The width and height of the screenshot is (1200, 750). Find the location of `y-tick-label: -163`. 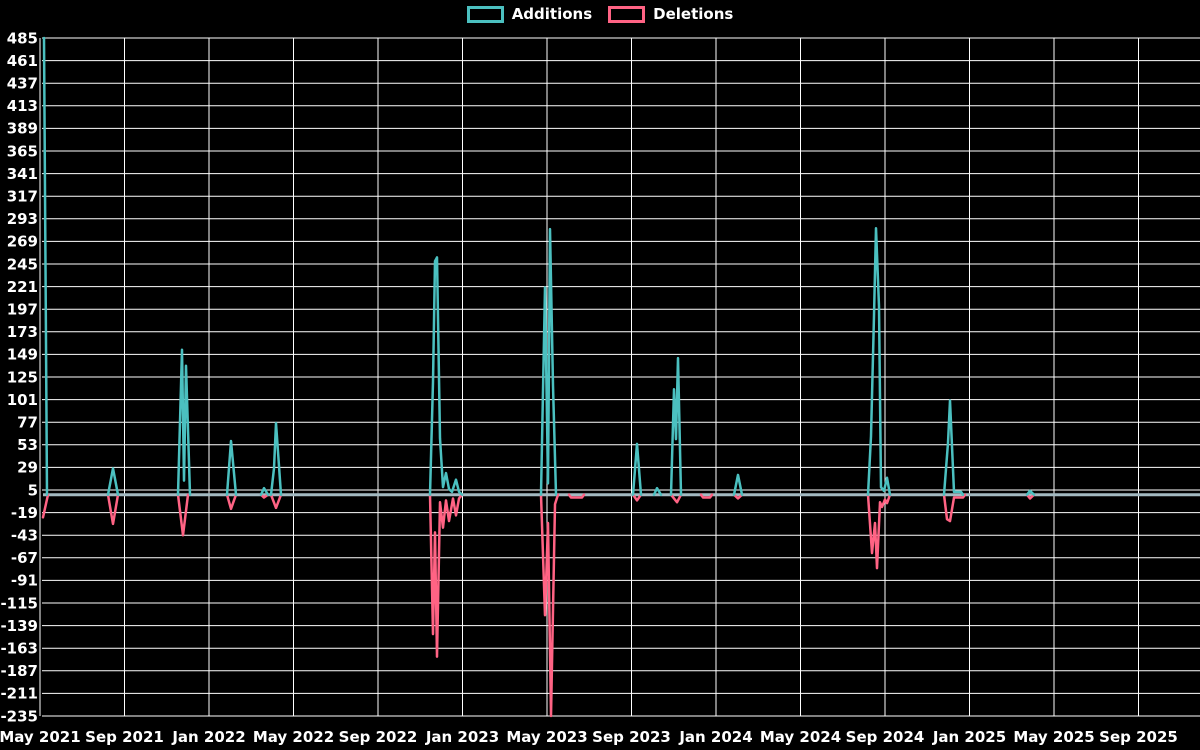

y-tick-label: -163 is located at coordinates (19, 648).